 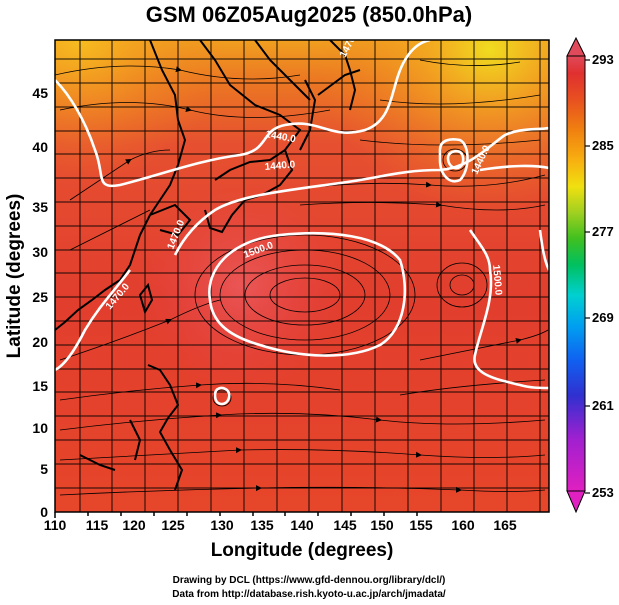 I want to click on y-tick-label: 0, so click(x=44, y=512).